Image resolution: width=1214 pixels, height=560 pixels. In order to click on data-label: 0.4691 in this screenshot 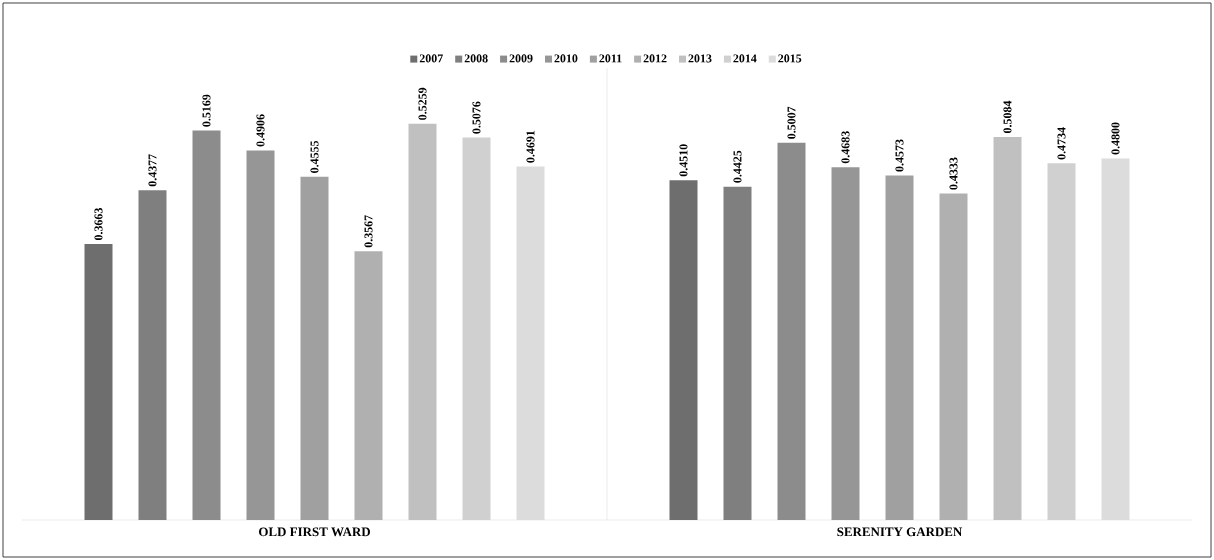, I will do `click(530, 146)`.